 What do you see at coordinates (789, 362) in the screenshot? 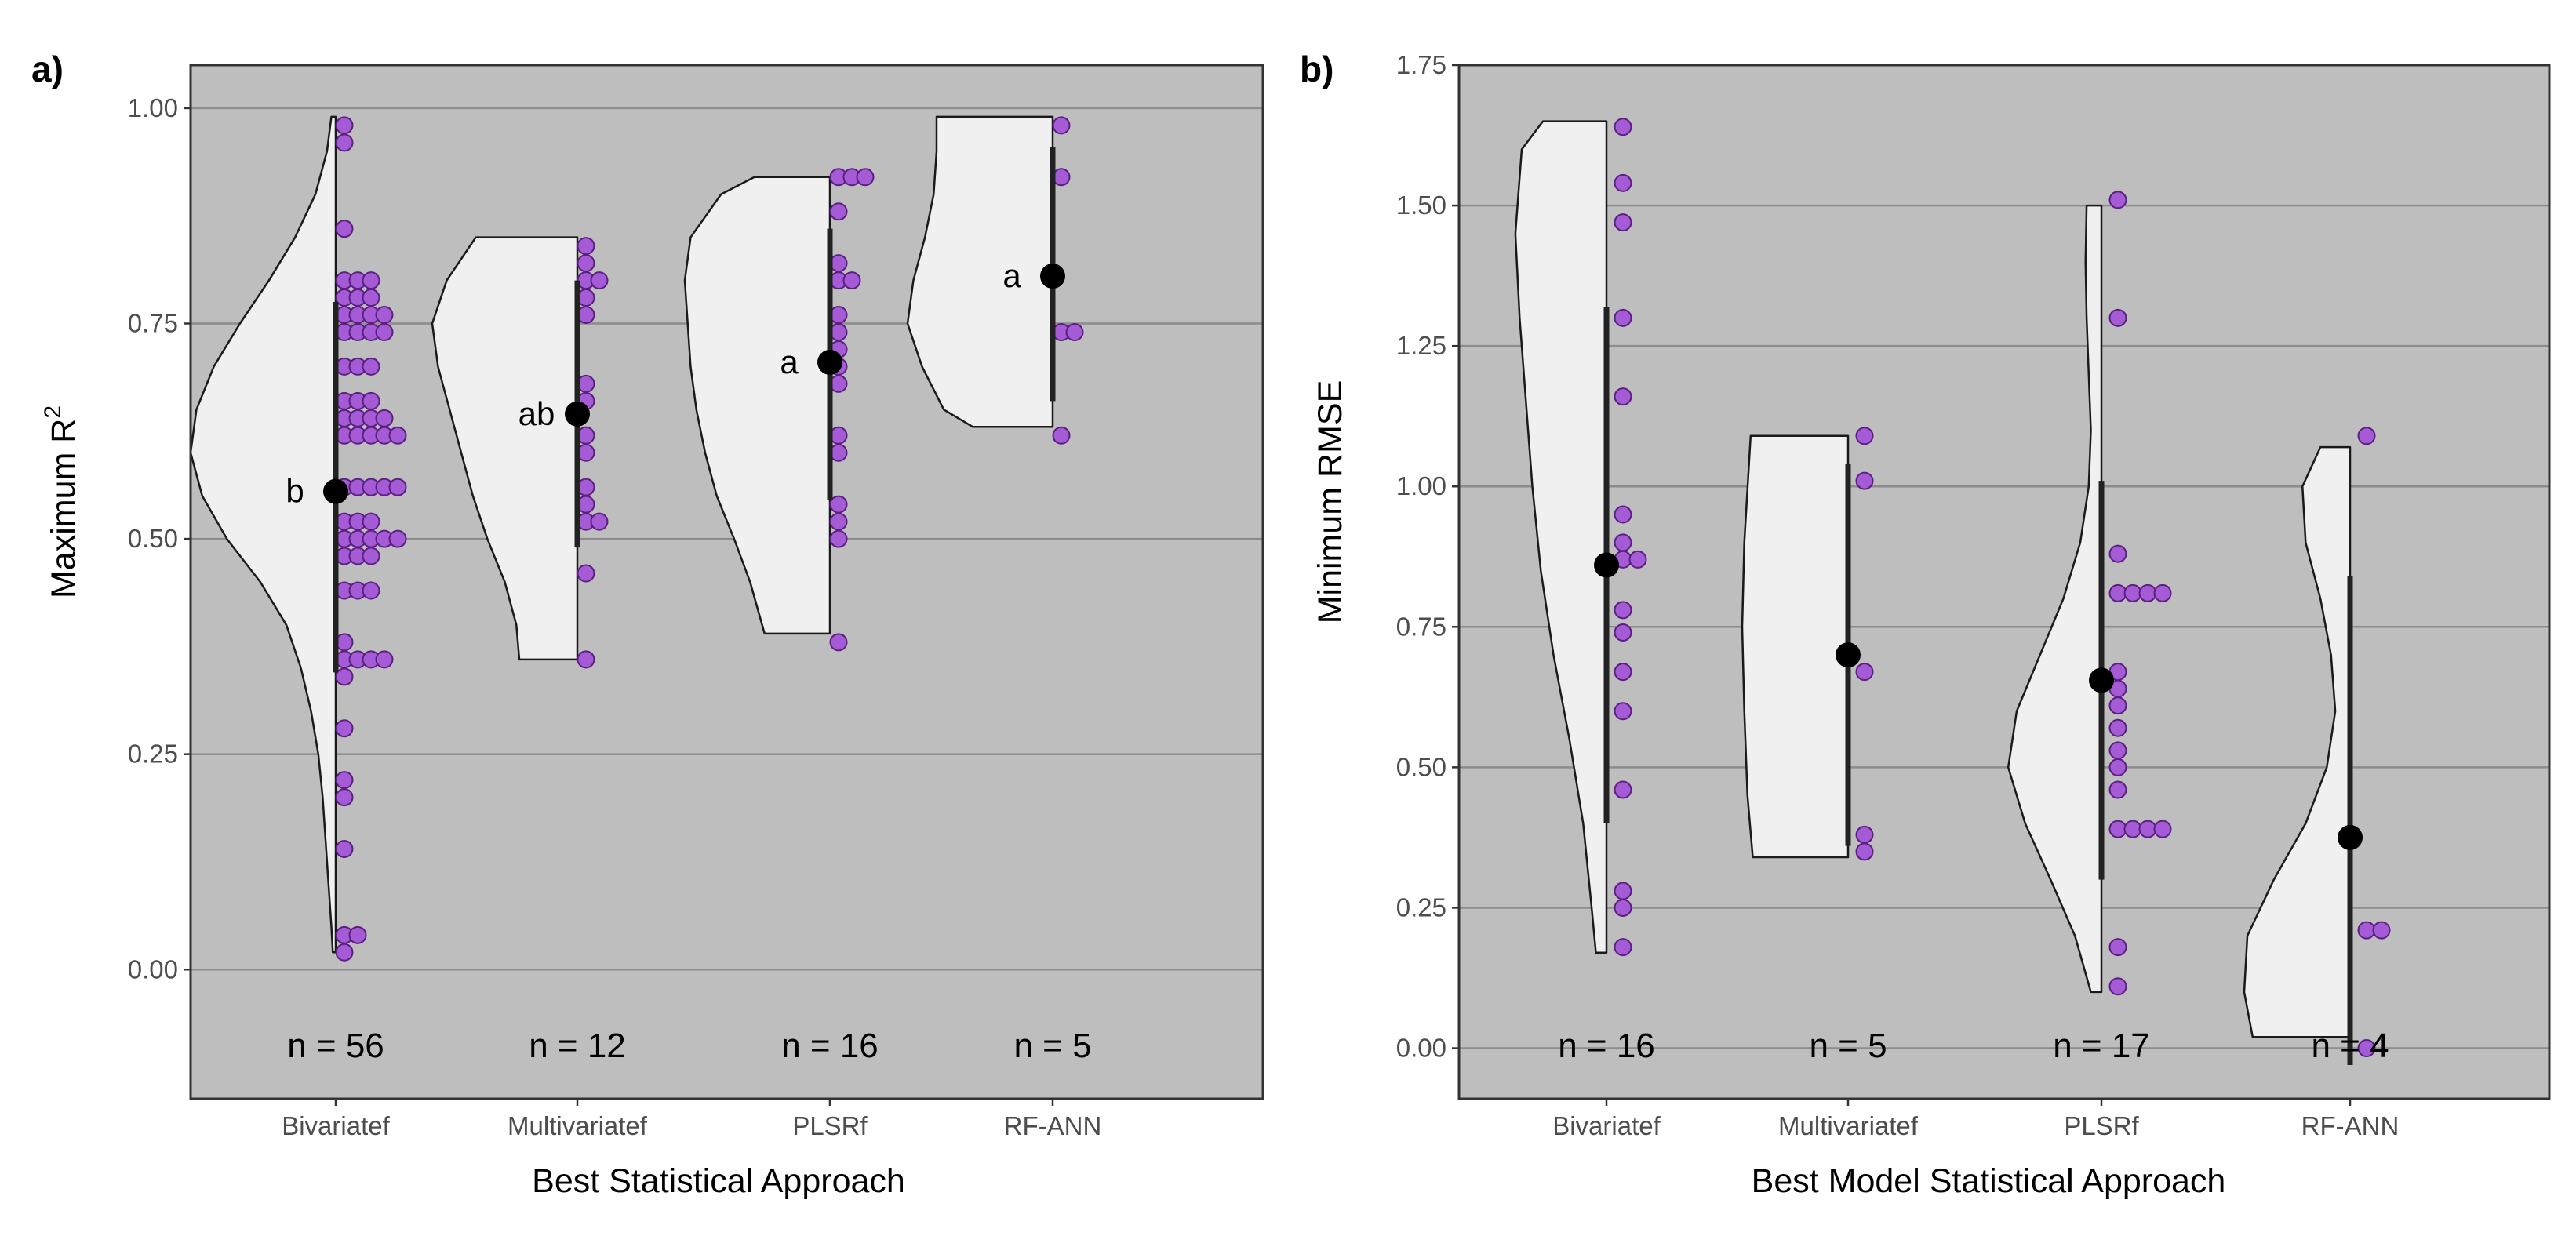
I see `significance-letter: a` at bounding box center [789, 362].